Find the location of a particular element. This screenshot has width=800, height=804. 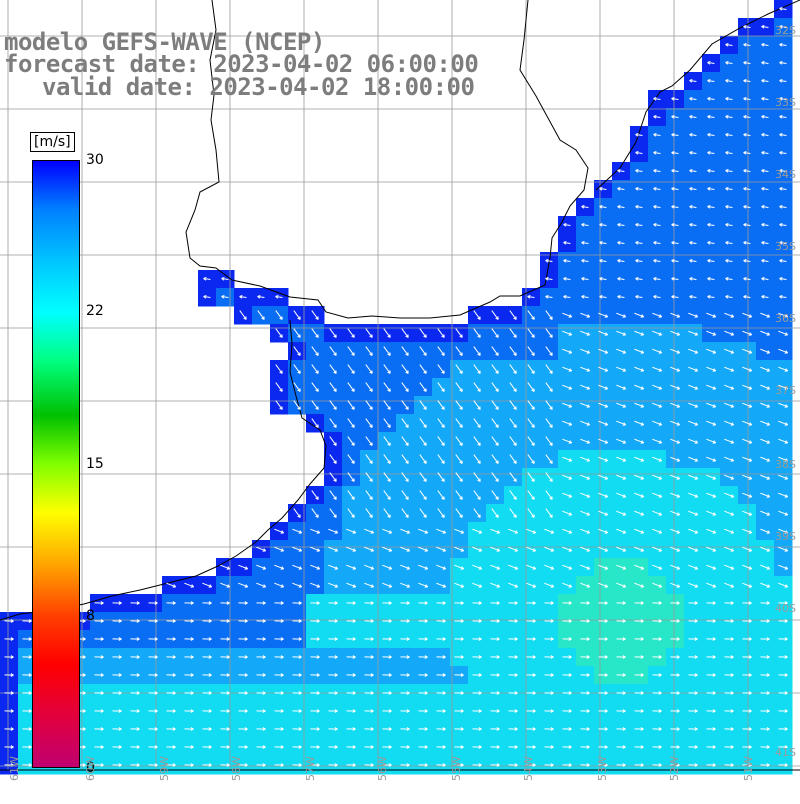

lat-label: 38S is located at coordinates (785, 464).